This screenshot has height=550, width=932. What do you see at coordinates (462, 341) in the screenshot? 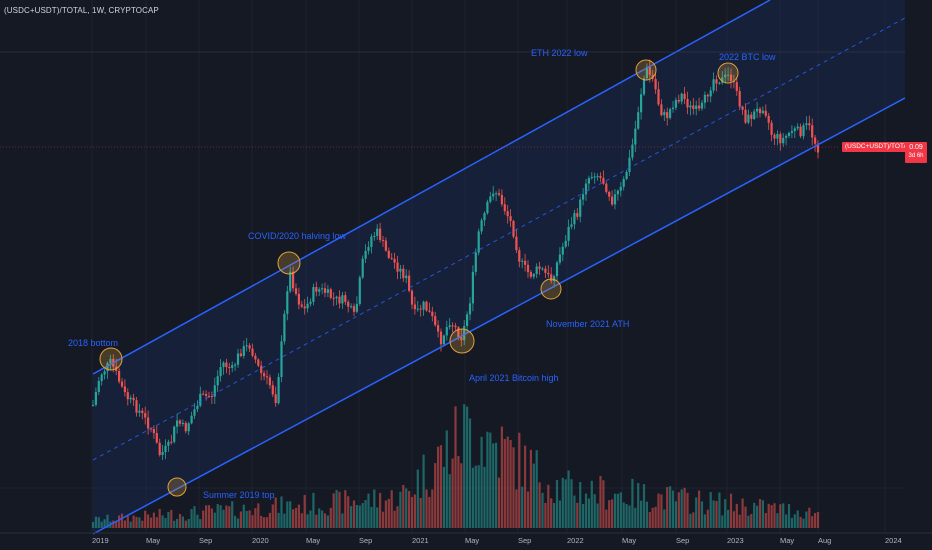
I see `marker-april-2021` at bounding box center [462, 341].